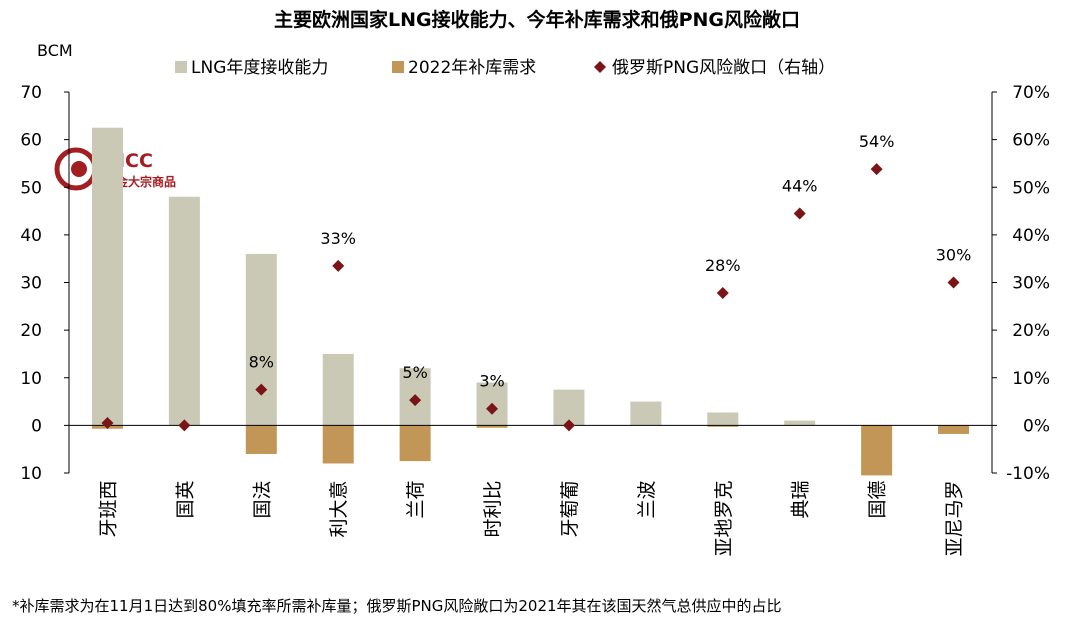 Image resolution: width=1075 pixels, height=628 pixels. What do you see at coordinates (537, 19) in the screenshot?
I see `chart-title: 主要欧洲国家LNG接收能力、今年补库需求和俄PNG风险敞口` at bounding box center [537, 19].